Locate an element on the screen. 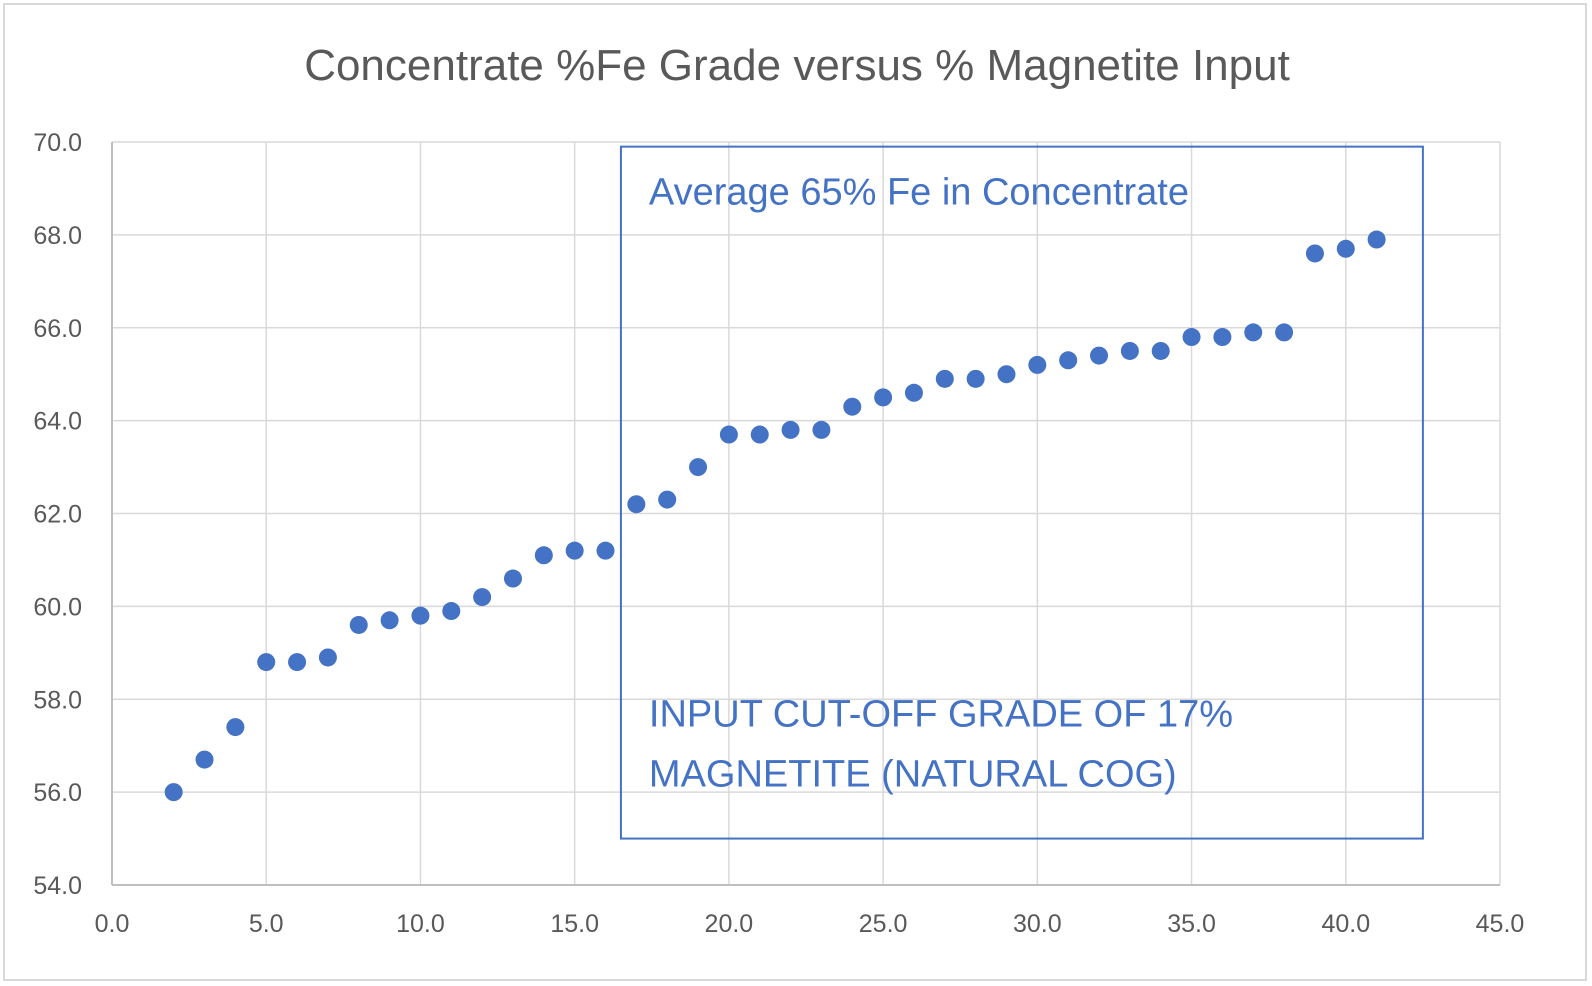 The width and height of the screenshot is (1592, 986). x-tick-label: 10.0 is located at coordinates (420, 924).